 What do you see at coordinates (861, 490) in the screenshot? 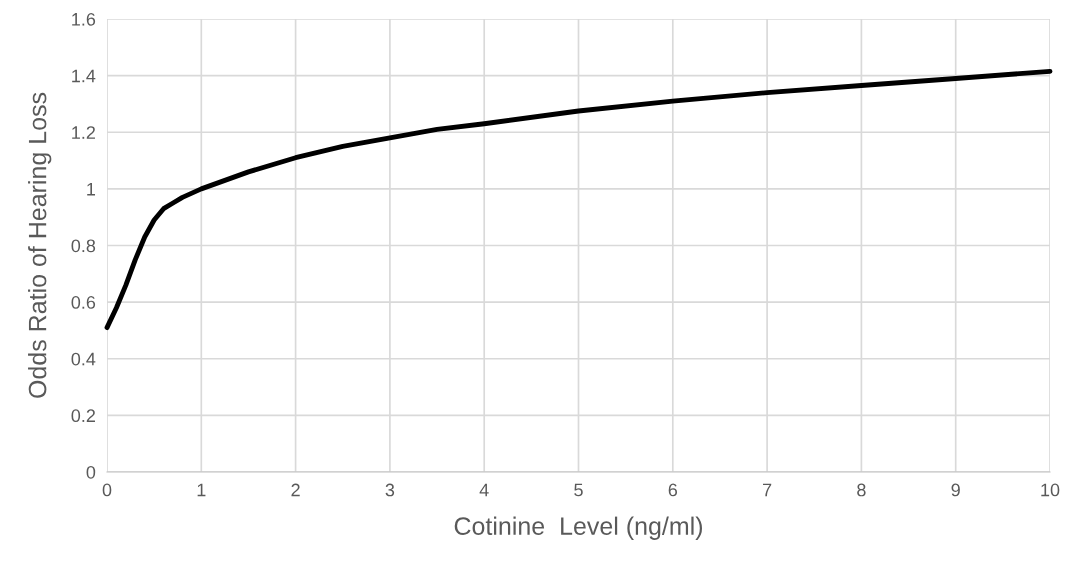
I see `x-tick-label: 8` at bounding box center [861, 490].